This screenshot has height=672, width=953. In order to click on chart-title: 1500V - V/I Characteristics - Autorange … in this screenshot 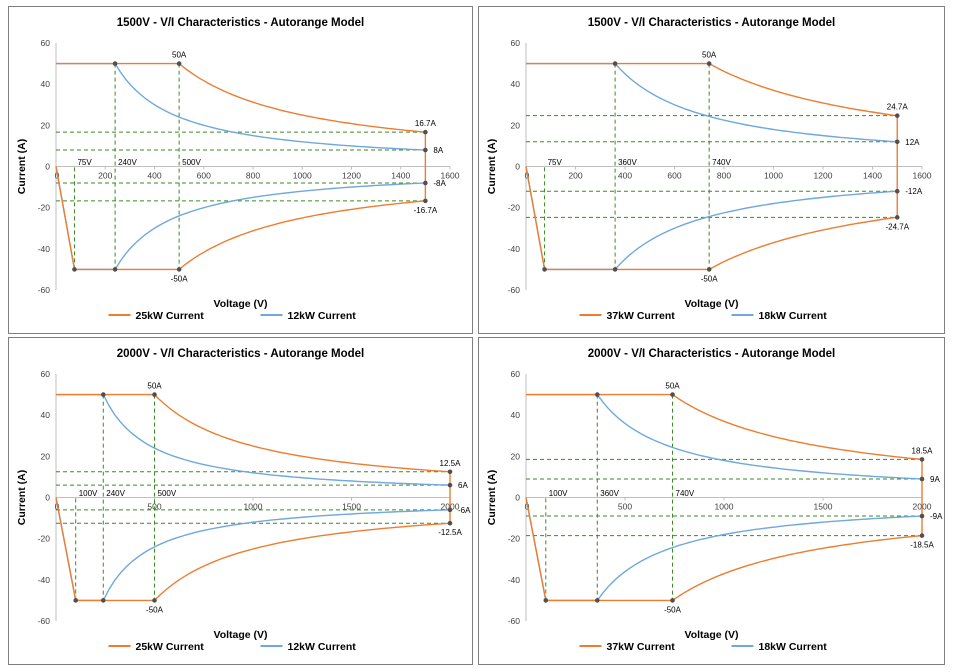, I will do `click(241, 23)`.